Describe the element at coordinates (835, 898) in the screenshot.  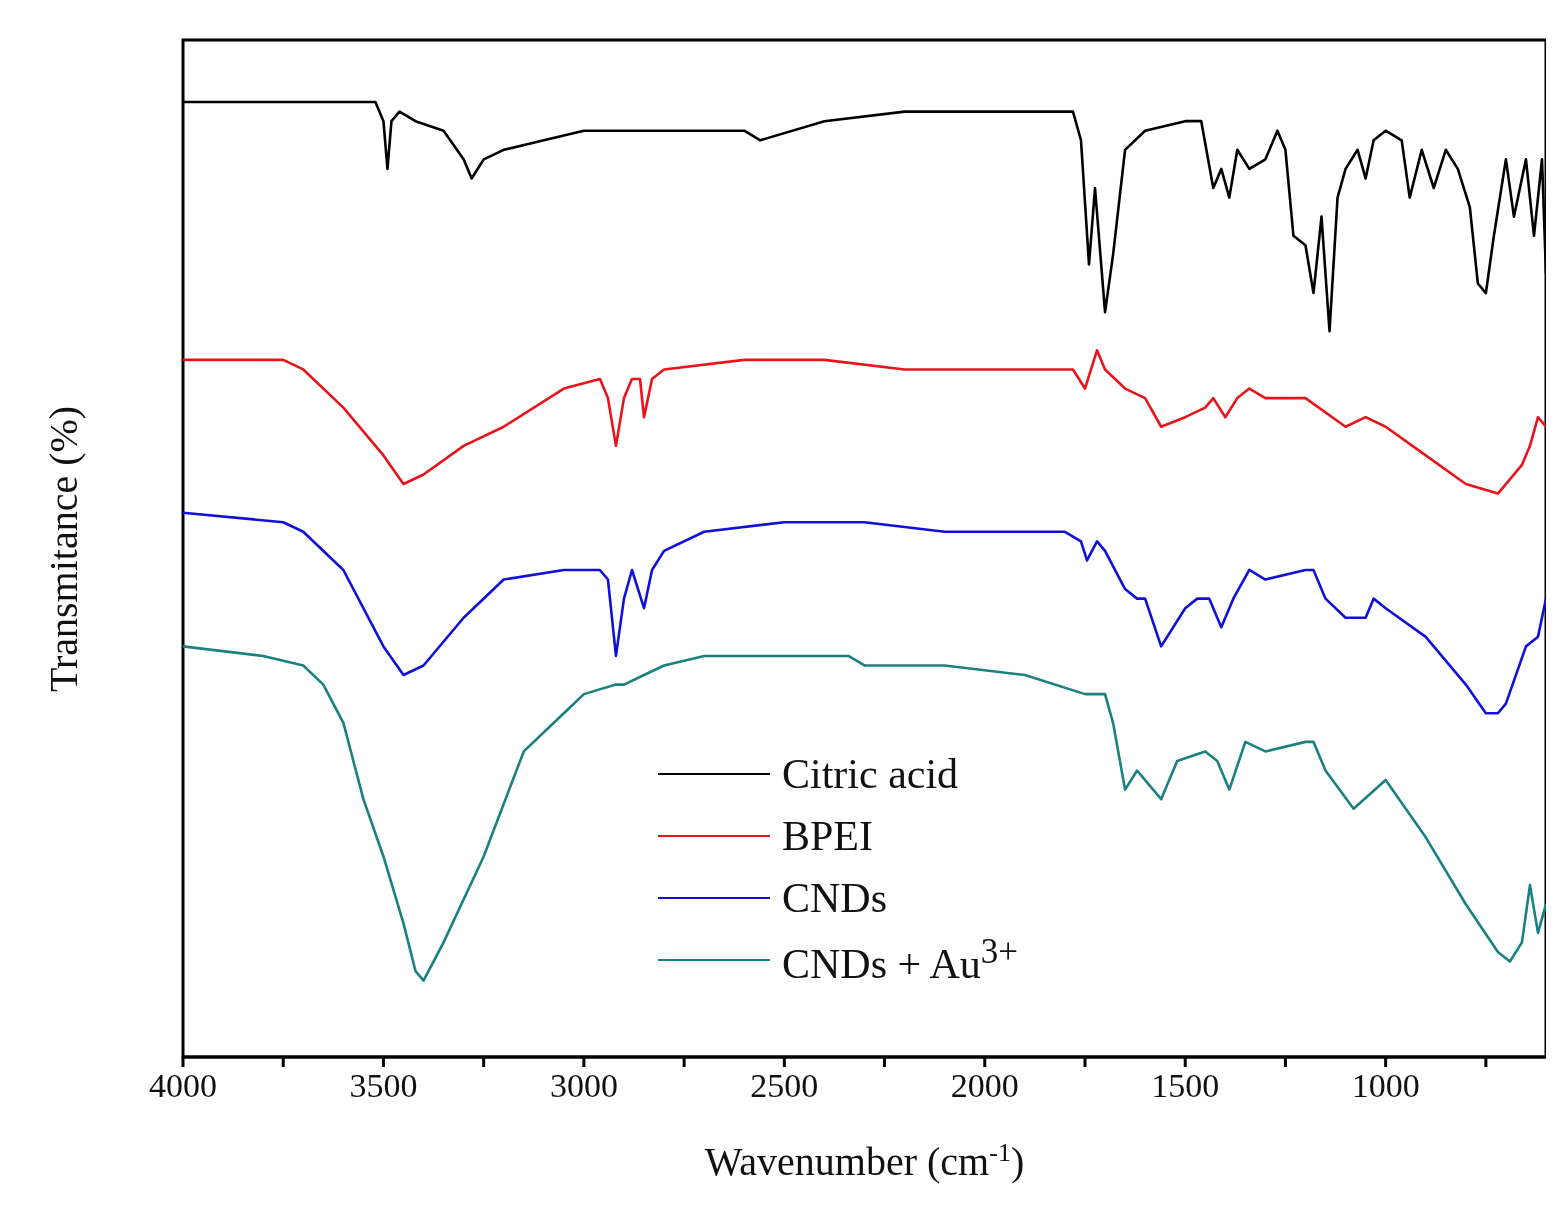
I see `legend-label: CNDs` at that location.